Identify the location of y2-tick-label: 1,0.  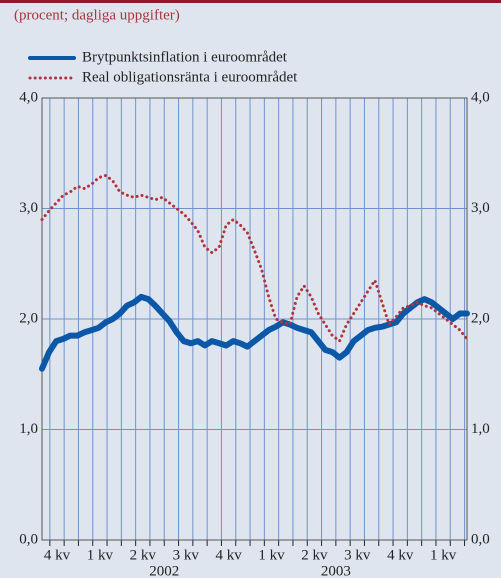
(480, 429).